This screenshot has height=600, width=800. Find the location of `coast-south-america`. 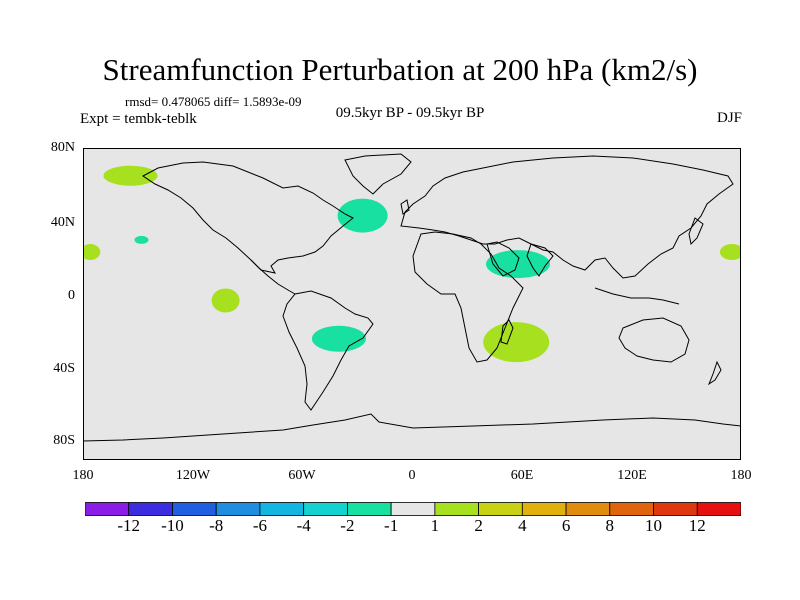

coast-south-america is located at coordinates (328, 350).